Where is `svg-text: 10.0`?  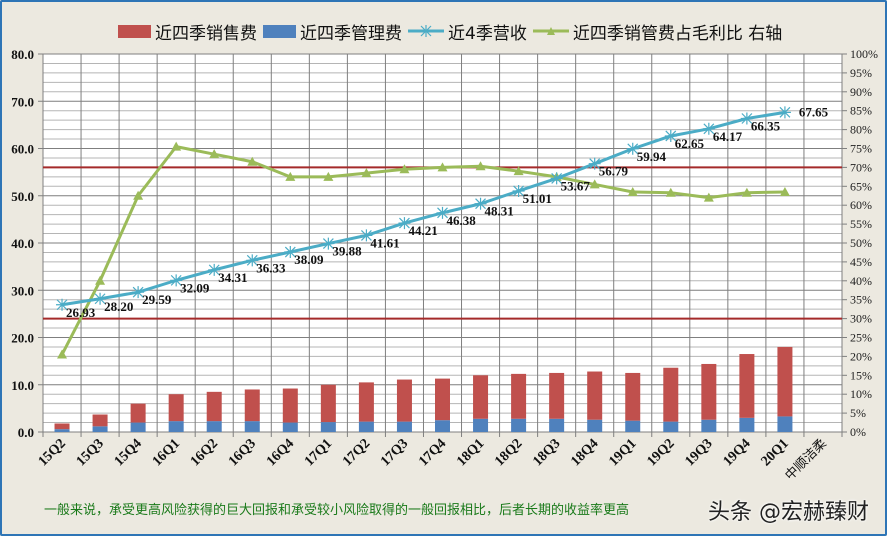
svg-text: 10.0 is located at coordinates (22, 385).